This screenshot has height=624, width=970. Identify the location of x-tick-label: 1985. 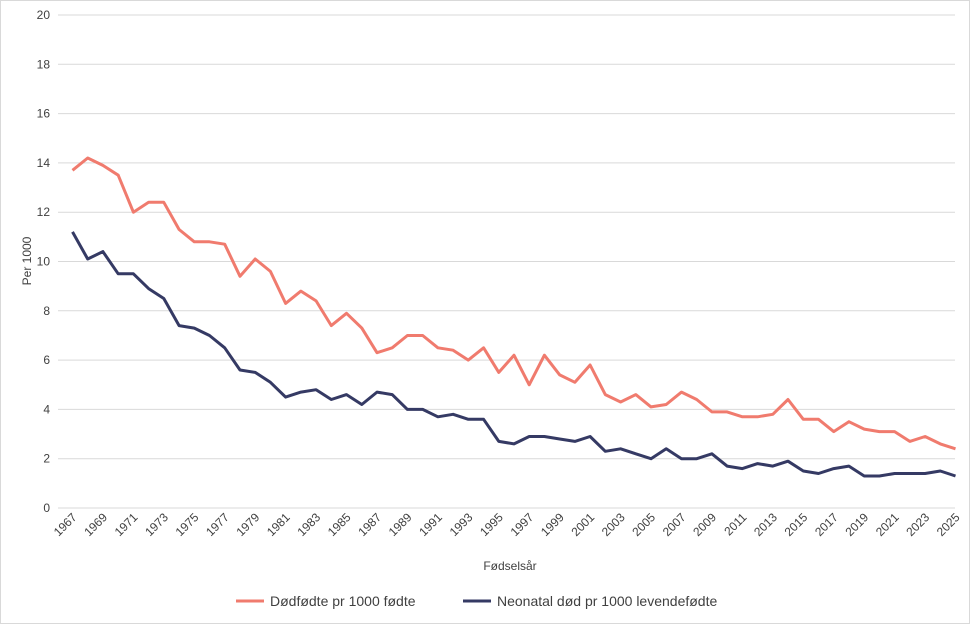
(339, 524).